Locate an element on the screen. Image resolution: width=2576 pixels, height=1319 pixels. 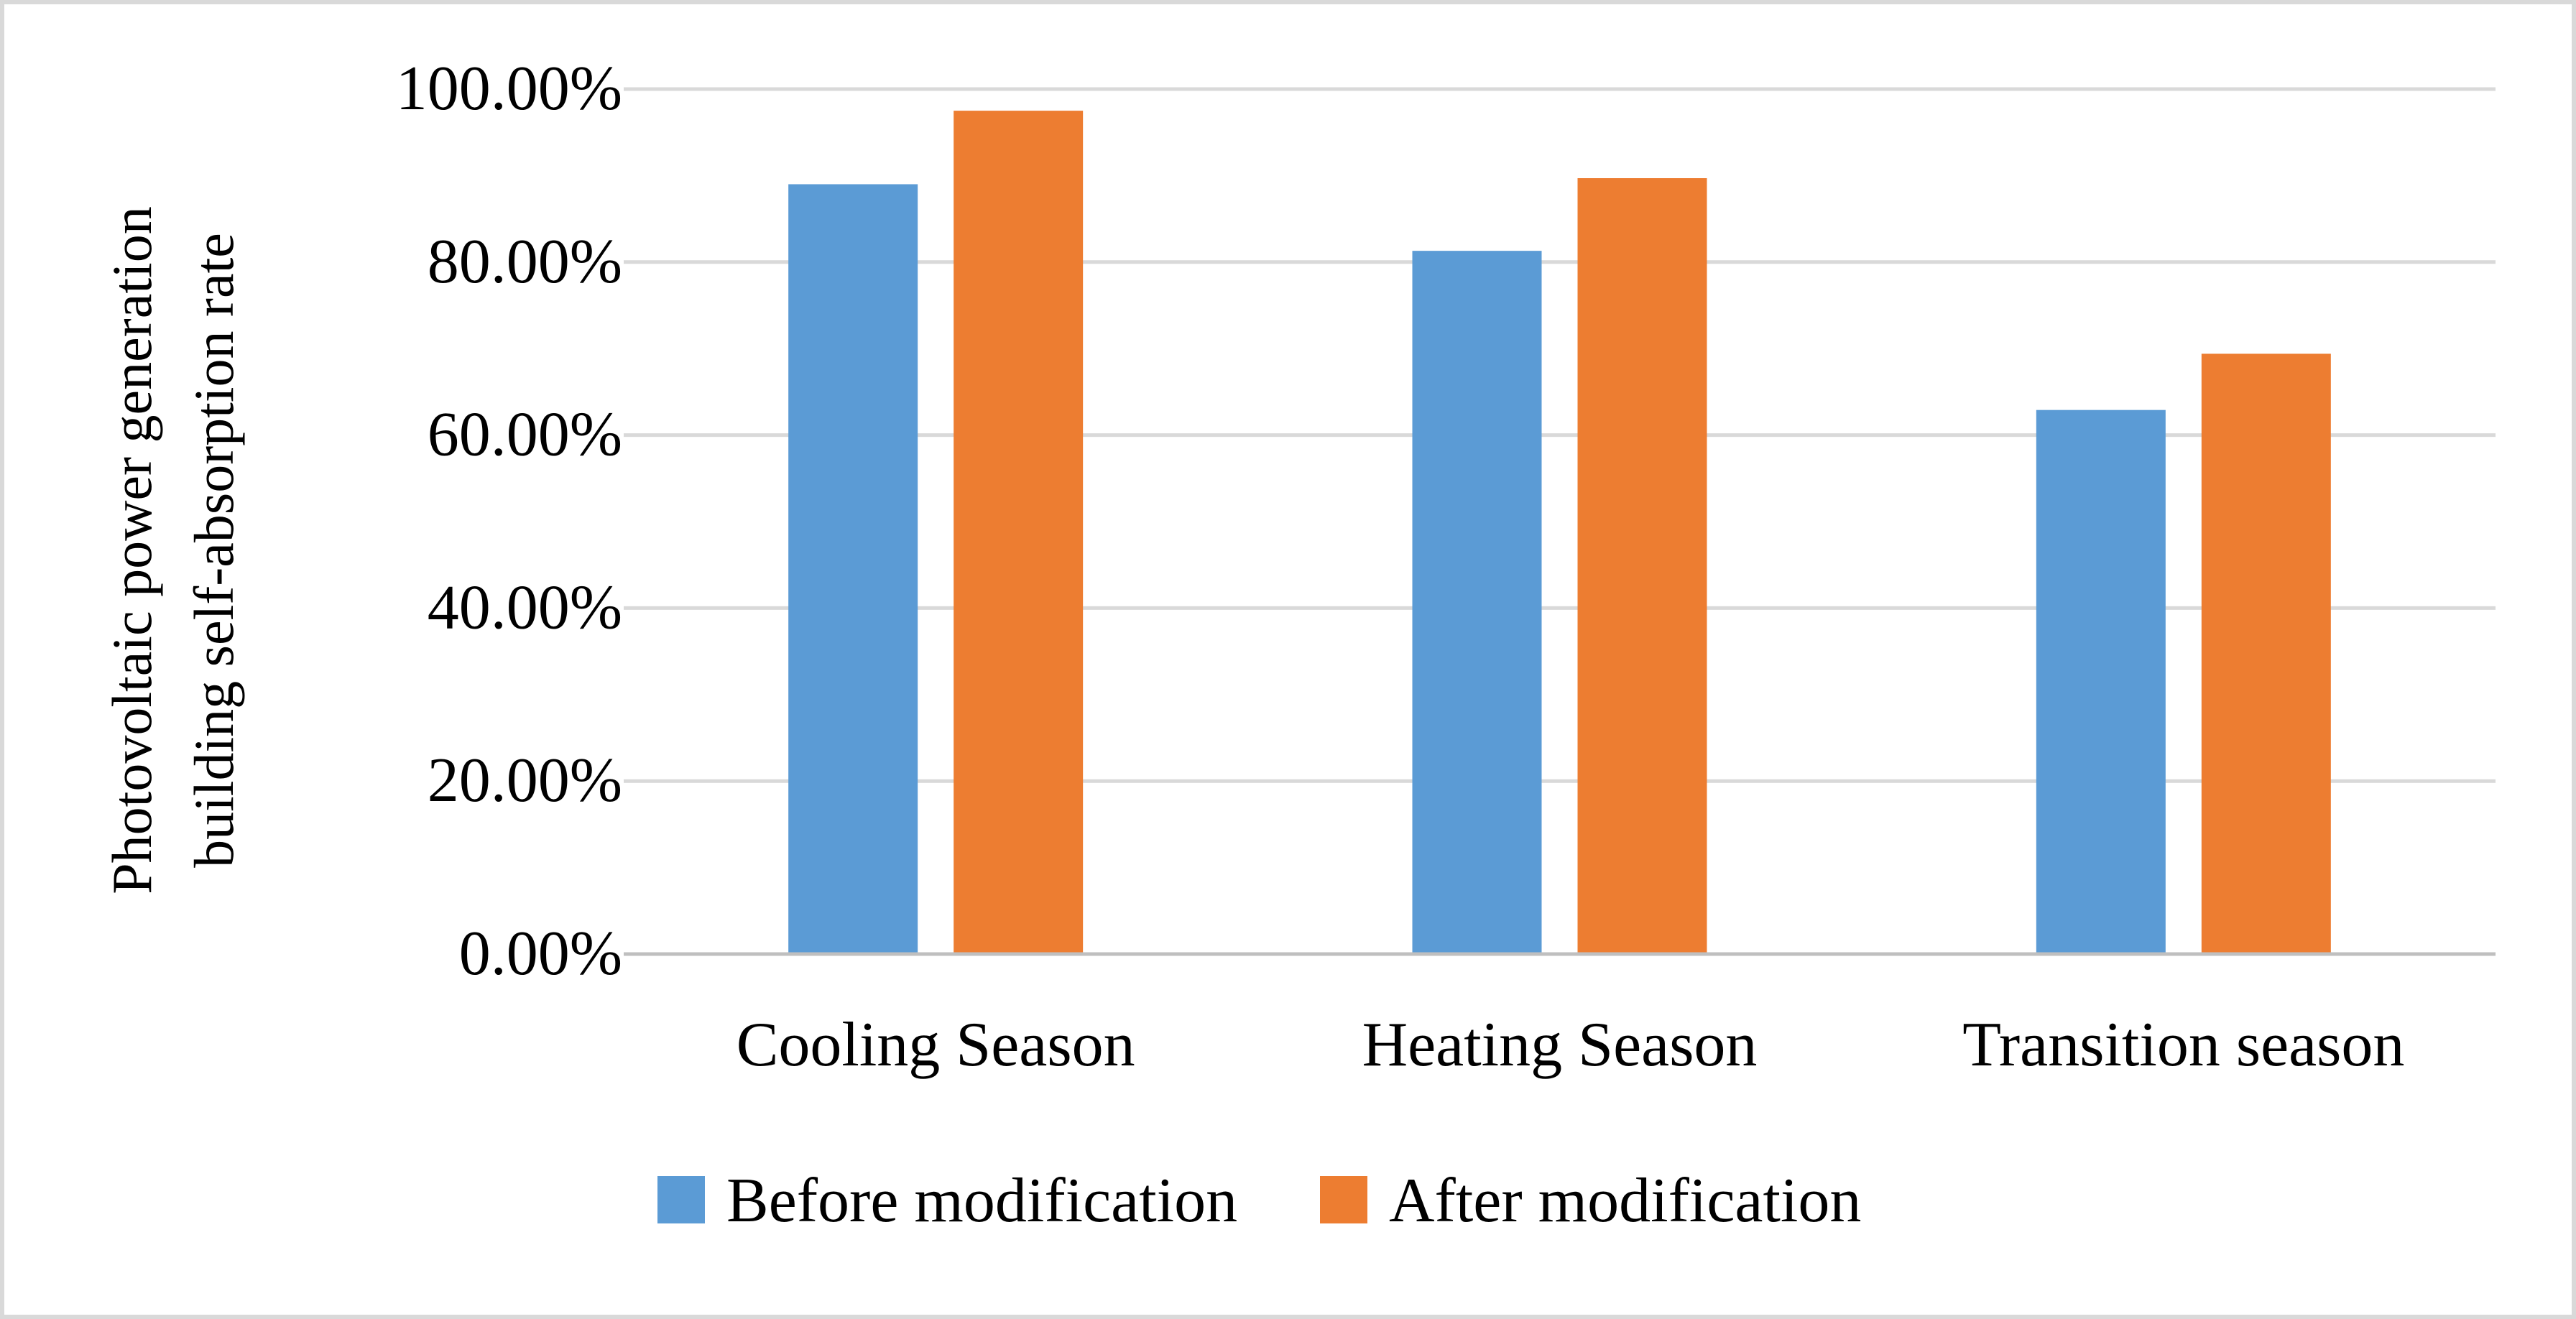
legend-label-after: After modification is located at coordinates (1625, 1201).